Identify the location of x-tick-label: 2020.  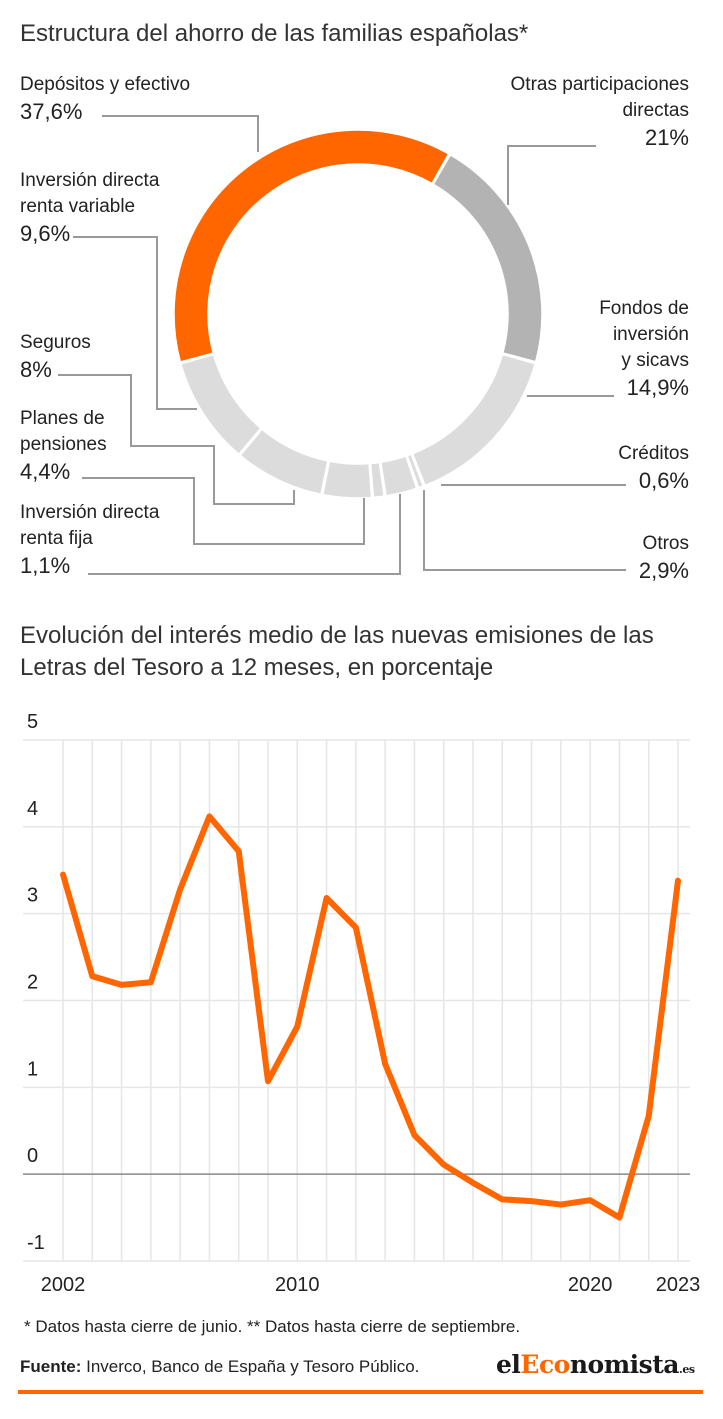
(590, 1285).